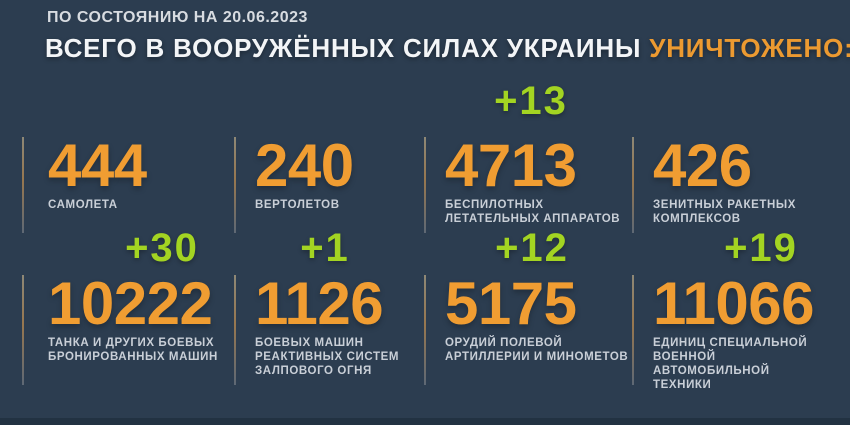 The width and height of the screenshot is (850, 425). I want to click on delta-badge-uav: +13, so click(531, 101).